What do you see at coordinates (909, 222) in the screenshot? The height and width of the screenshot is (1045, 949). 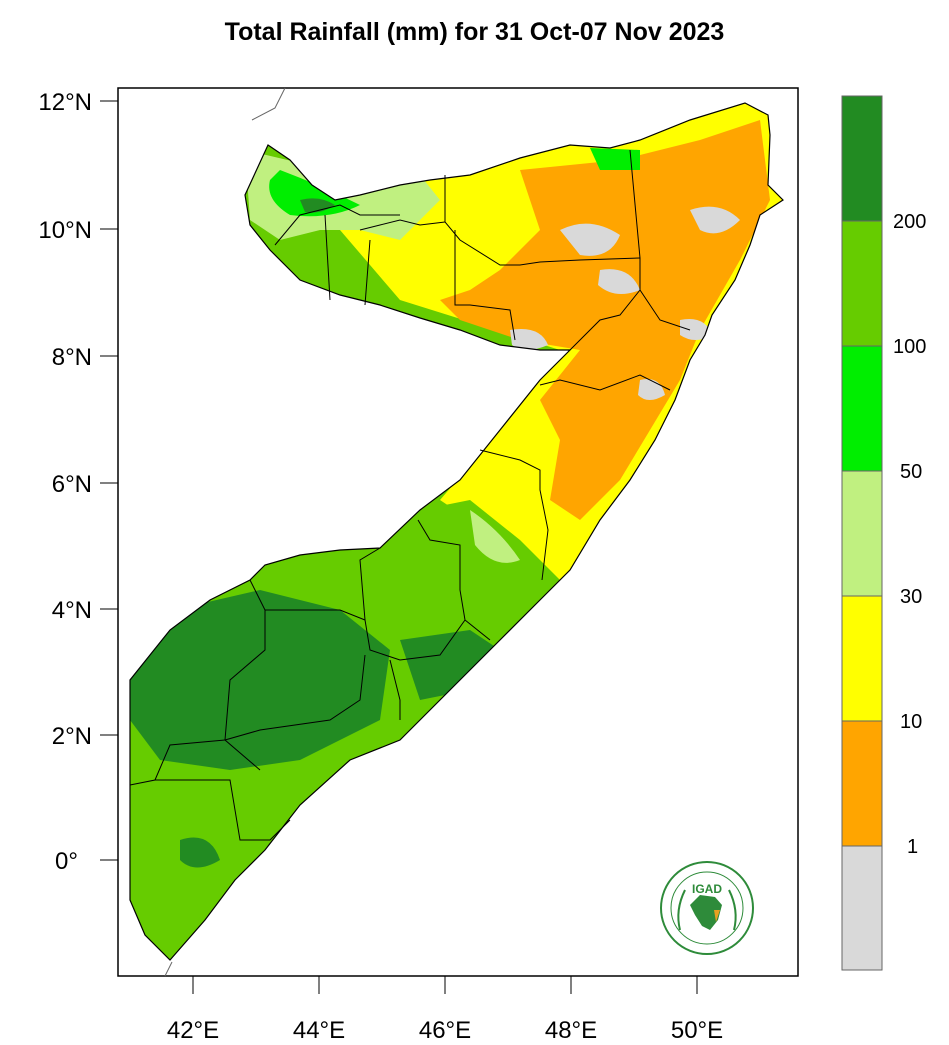 I see `colorbar-label: 200` at bounding box center [909, 222].